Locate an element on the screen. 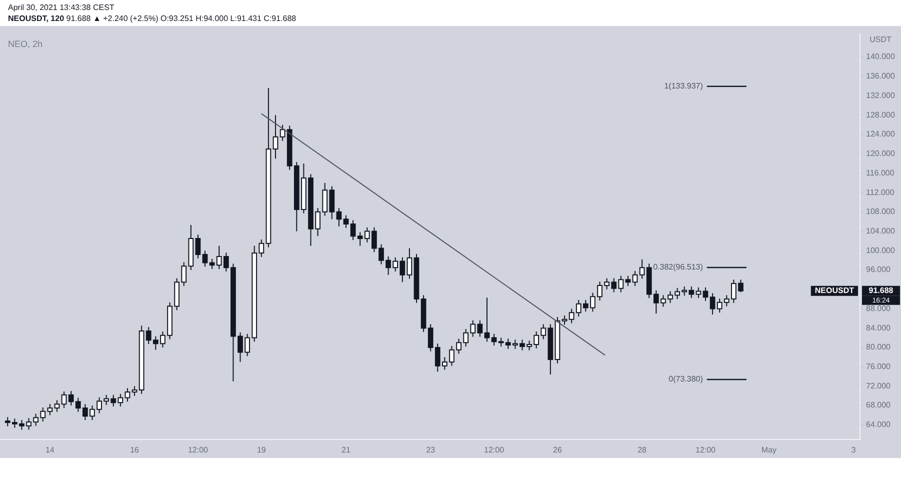 The image size is (901, 477). x-tick-label: 3 is located at coordinates (853, 449).